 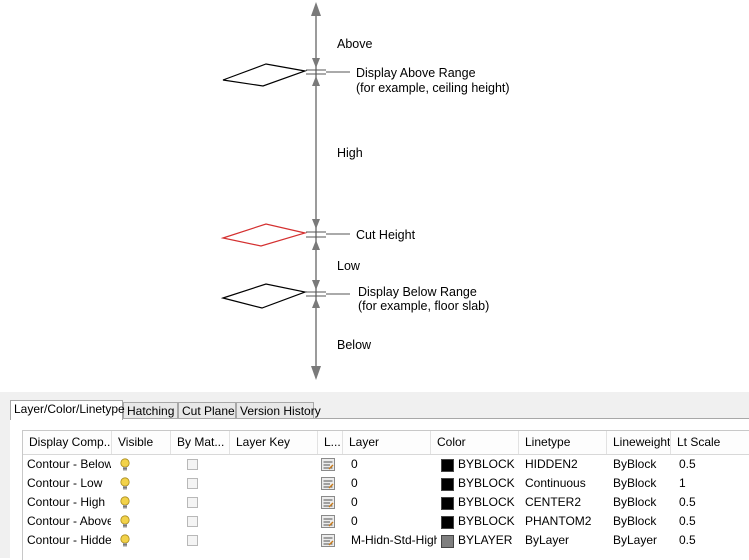 What do you see at coordinates (328, 72) in the screenshot?
I see `above-range-tick` at bounding box center [328, 72].